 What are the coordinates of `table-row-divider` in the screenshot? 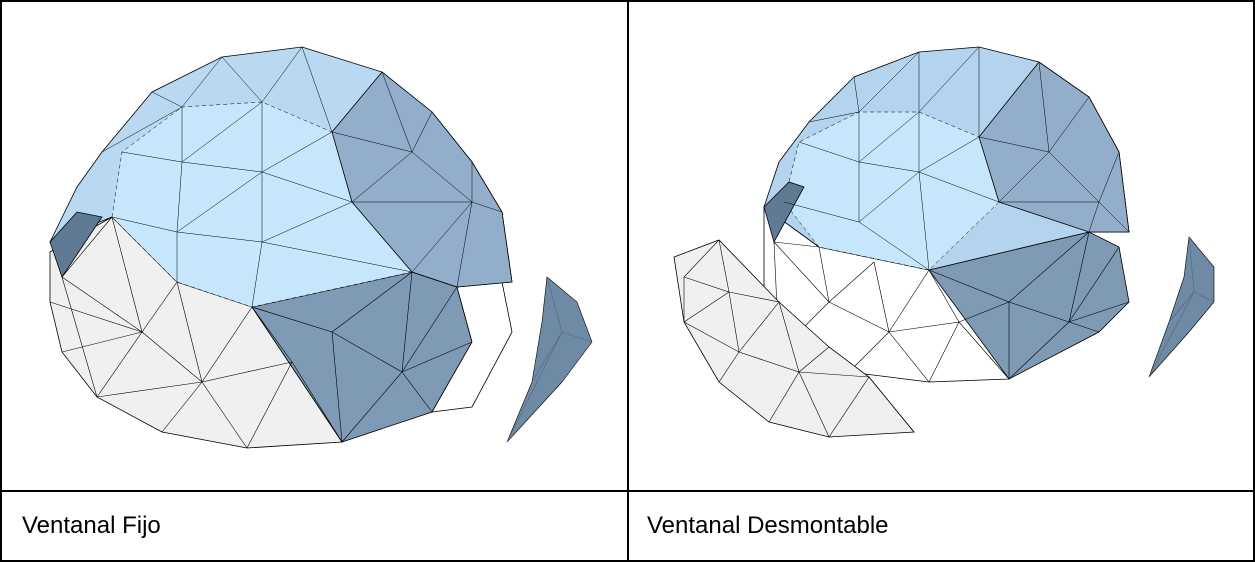 It's located at (627, 491).